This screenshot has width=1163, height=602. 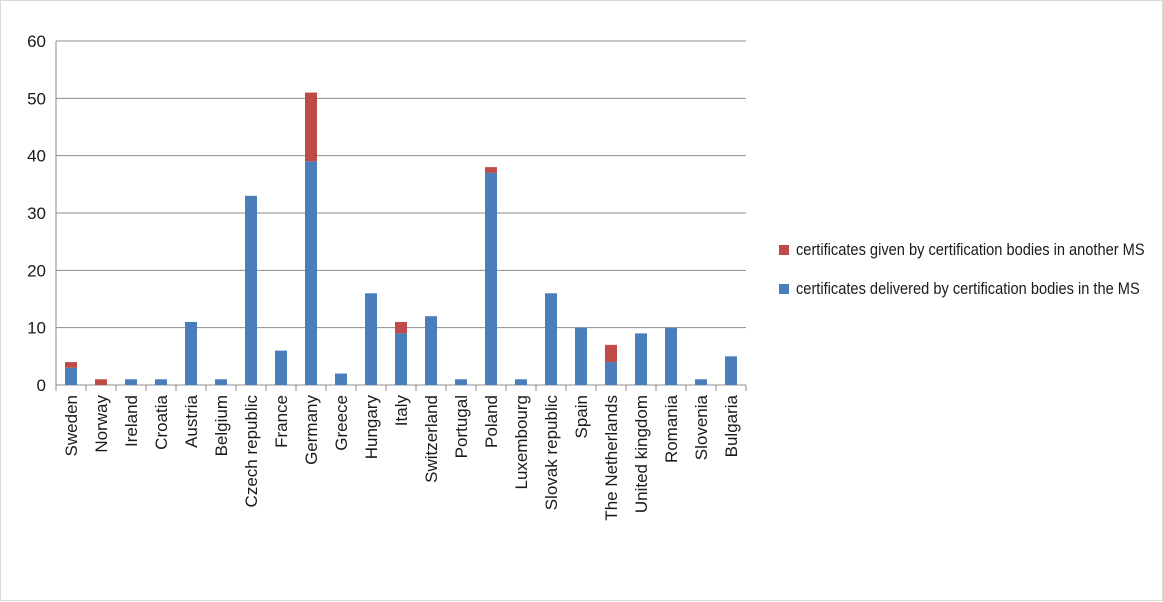 What do you see at coordinates (551, 453) in the screenshot?
I see `x-tick-label: Slovak republic` at bounding box center [551, 453].